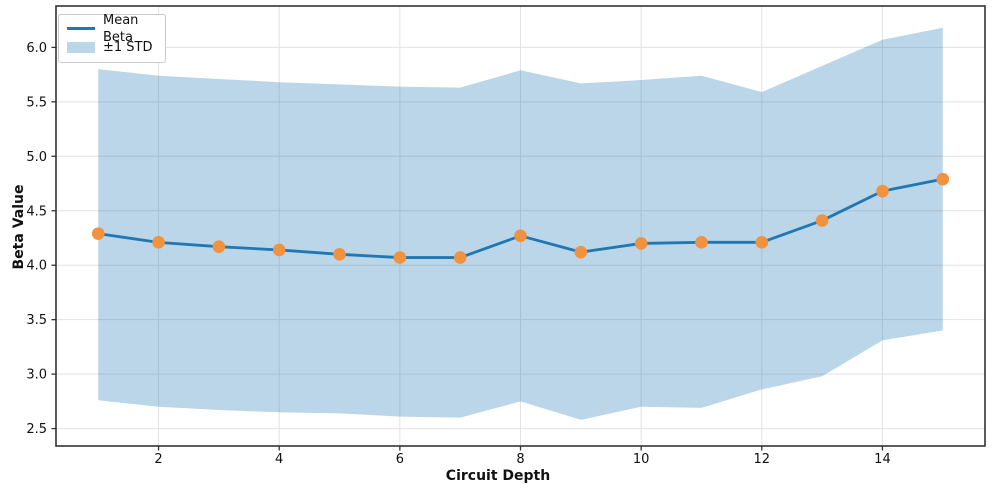  What do you see at coordinates (36, 157) in the screenshot?
I see `y-tick-label: 5.0` at bounding box center [36, 157].